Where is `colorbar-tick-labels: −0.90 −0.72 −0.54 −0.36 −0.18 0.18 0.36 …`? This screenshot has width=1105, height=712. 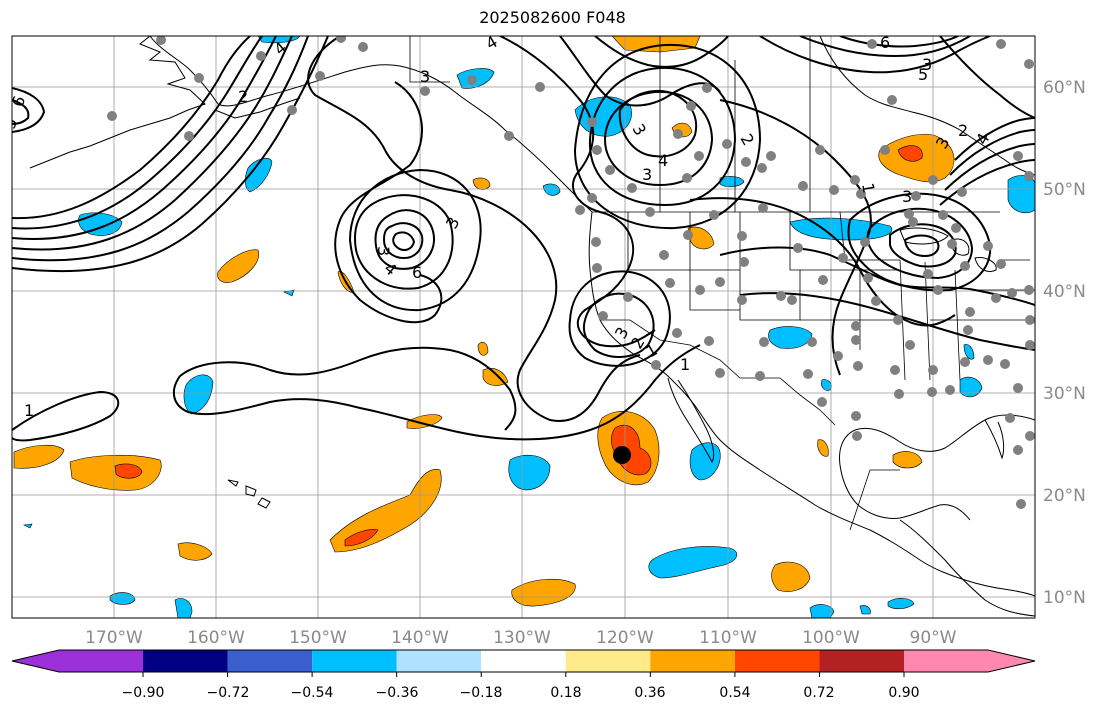 colorbar-tick-labels: −0.90 −0.72 −0.54 −0.36 −0.18 0.18 0.36 … is located at coordinates (521, 693).